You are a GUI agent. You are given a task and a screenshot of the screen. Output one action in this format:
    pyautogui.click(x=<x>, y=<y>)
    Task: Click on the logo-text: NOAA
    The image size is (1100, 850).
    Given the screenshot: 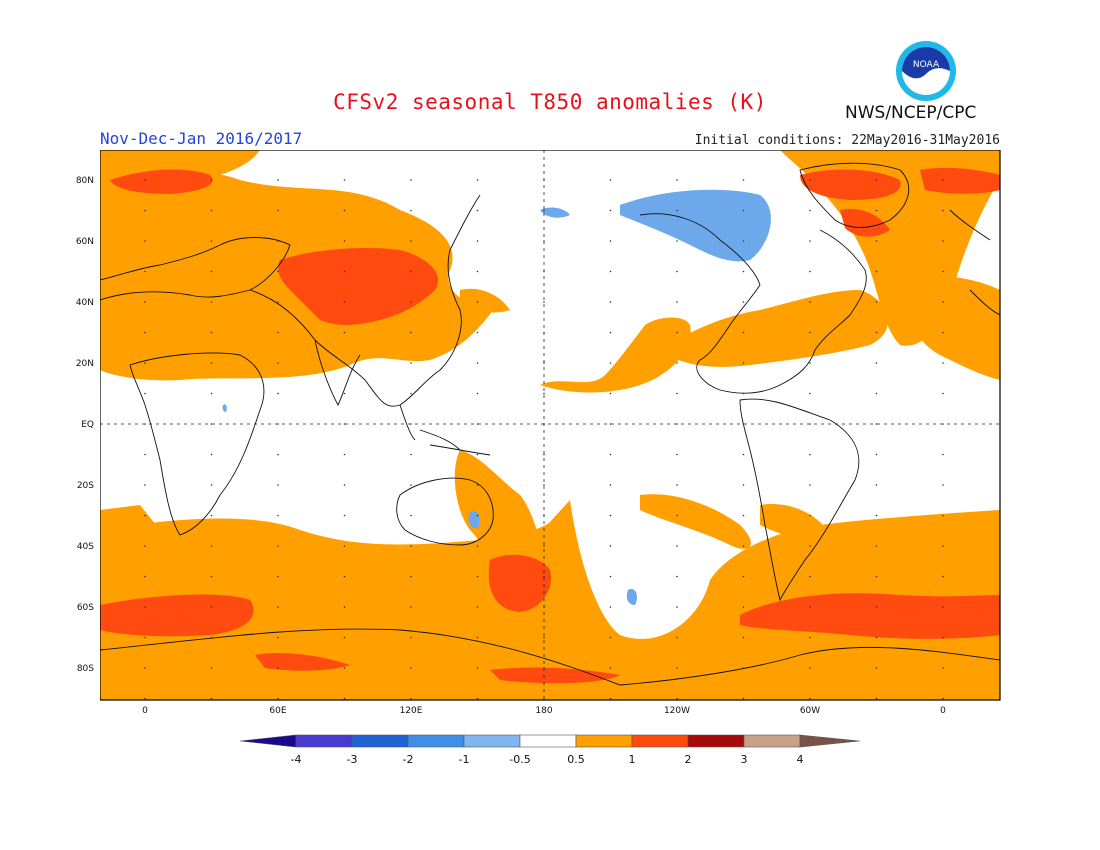 What is the action you would take?
    pyautogui.click(x=926, y=65)
    